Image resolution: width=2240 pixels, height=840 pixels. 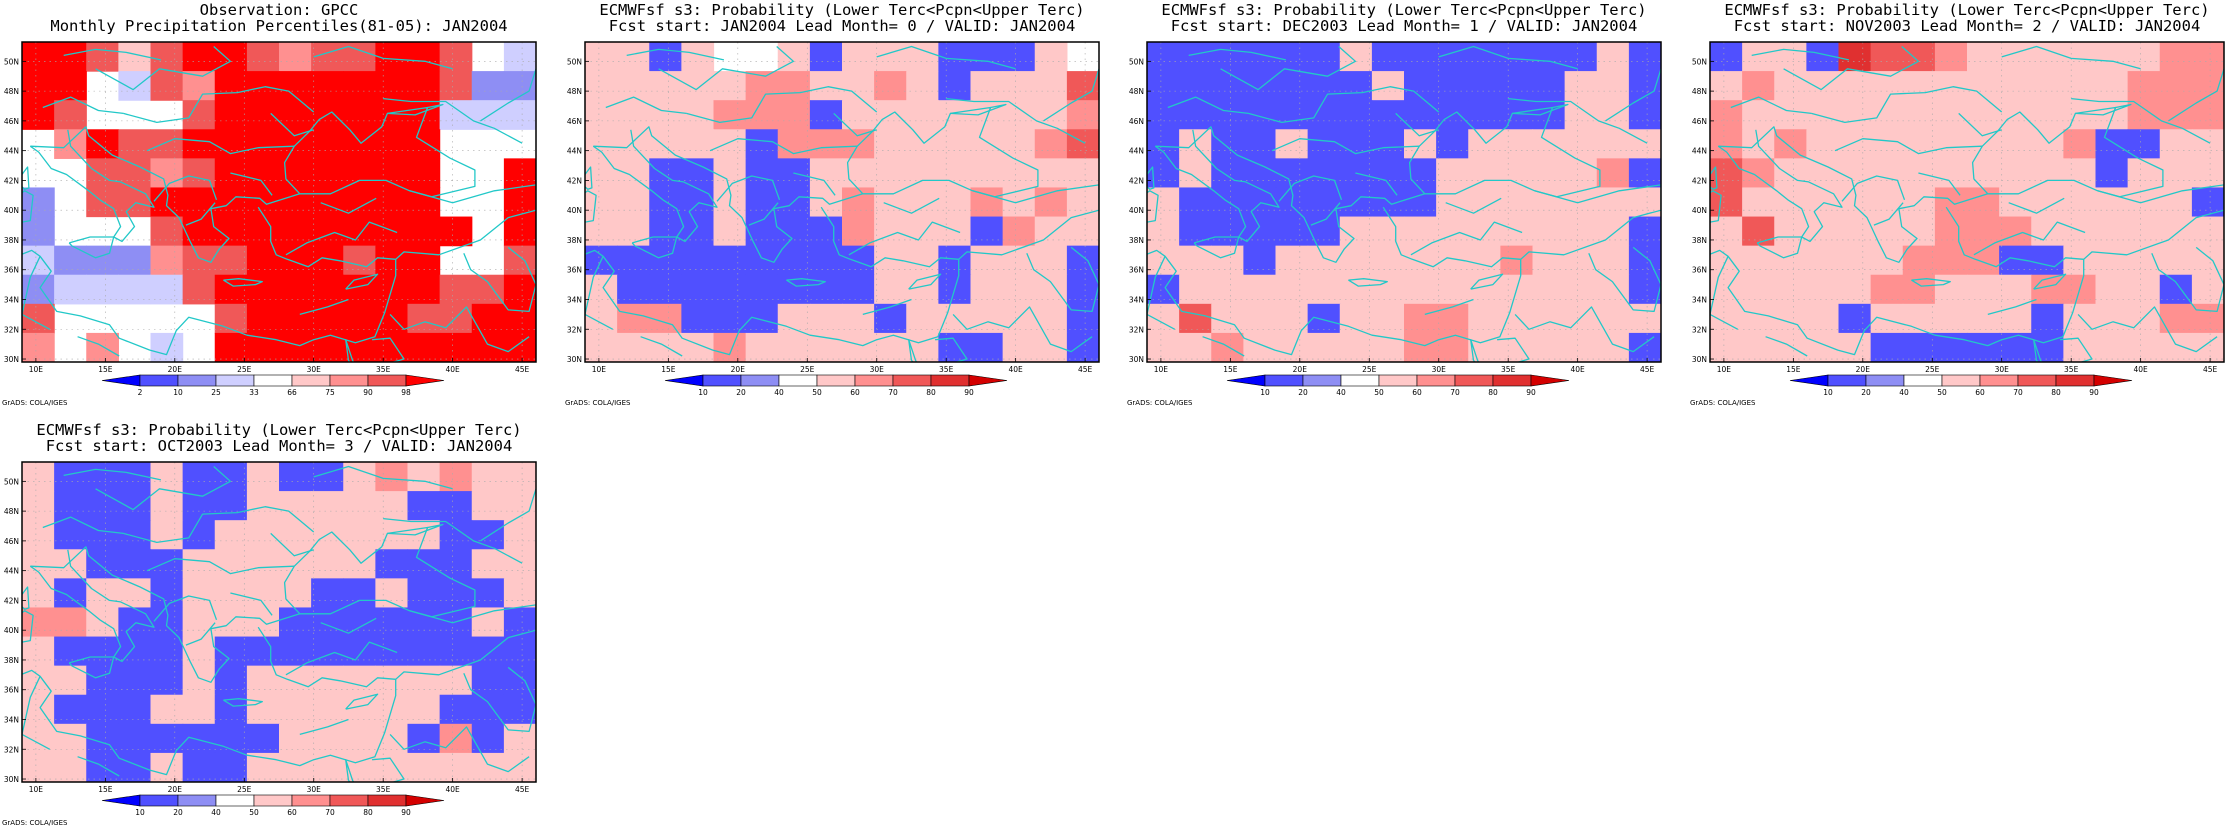 I want to click on colorbar-label: 20, so click(x=1303, y=392).